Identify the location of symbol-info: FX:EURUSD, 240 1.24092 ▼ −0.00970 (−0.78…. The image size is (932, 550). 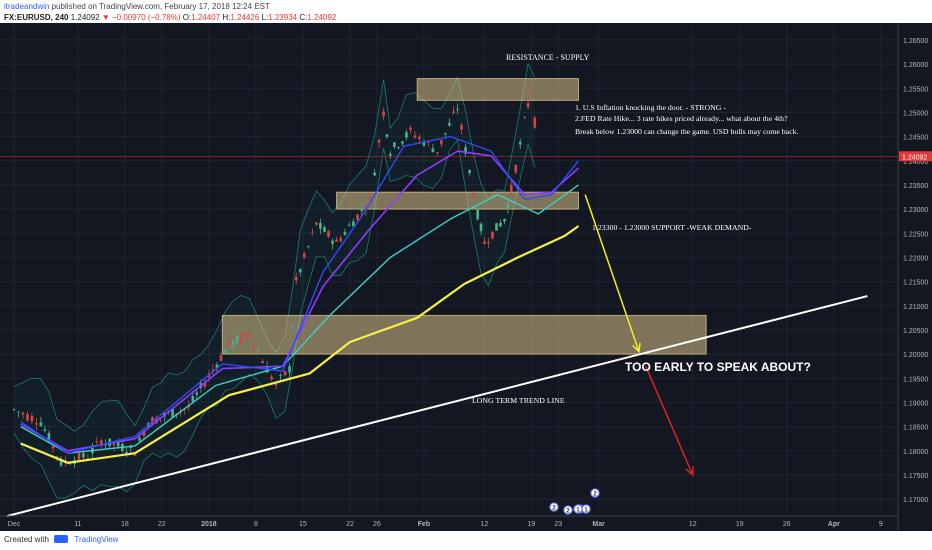
(170, 17).